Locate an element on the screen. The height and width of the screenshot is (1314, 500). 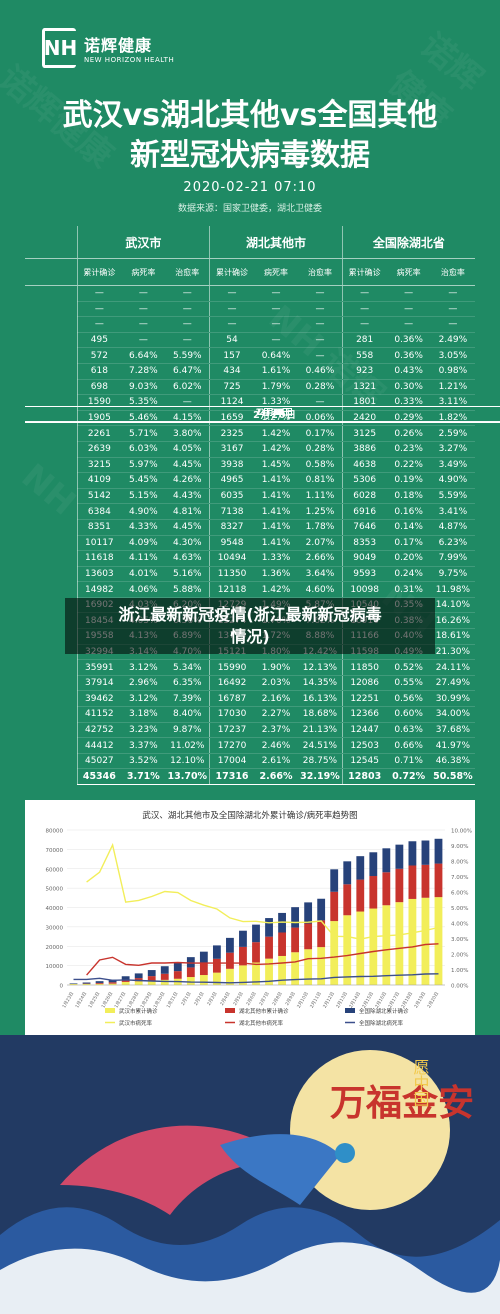
table-cell: 13.70% is located at coordinates (187, 776).